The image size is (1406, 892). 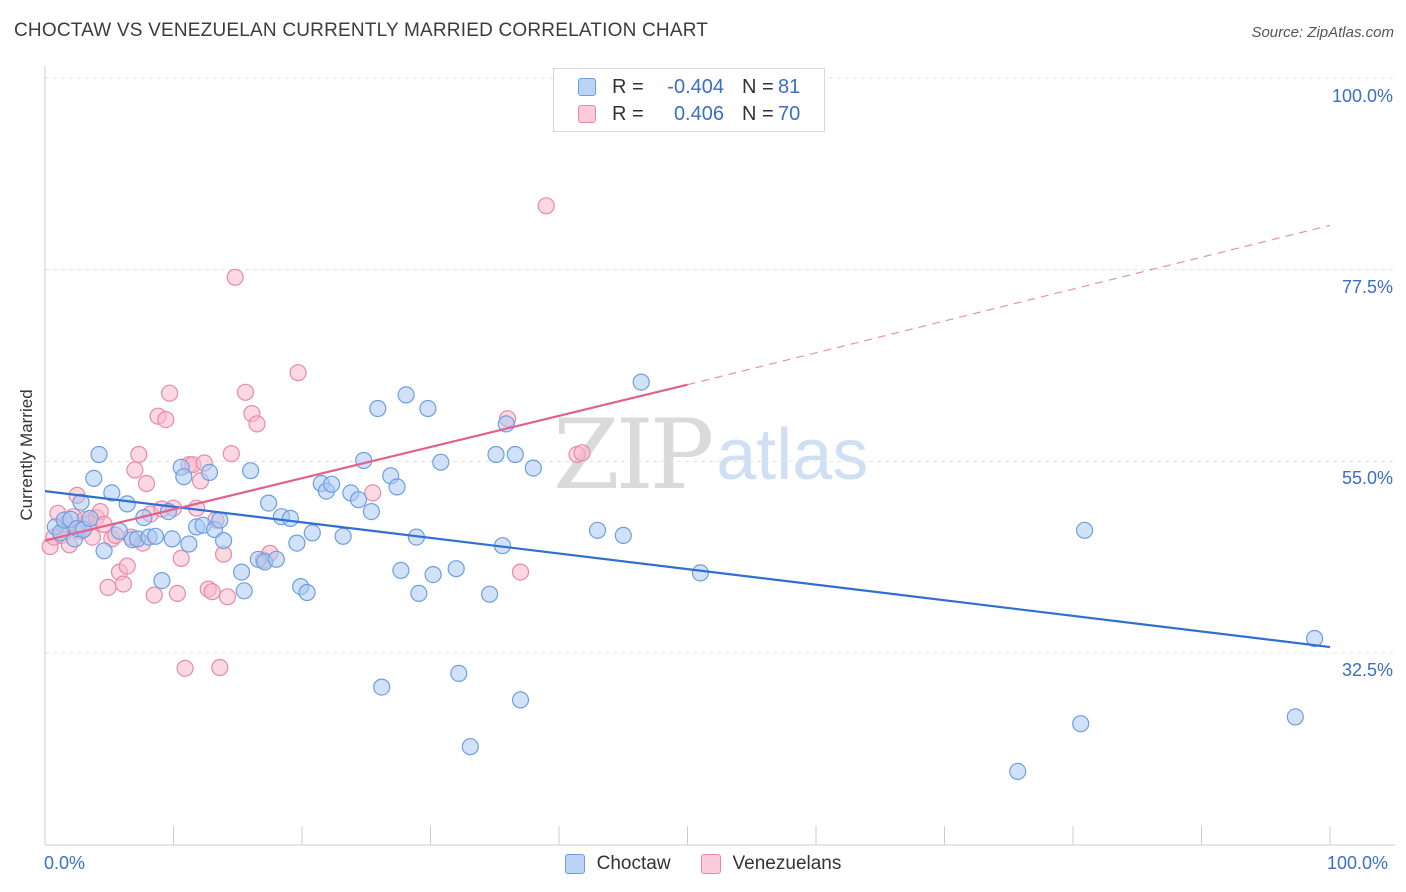 What do you see at coordinates (574, 864) in the screenshot?
I see `legend-choctaw-swatch` at bounding box center [574, 864].